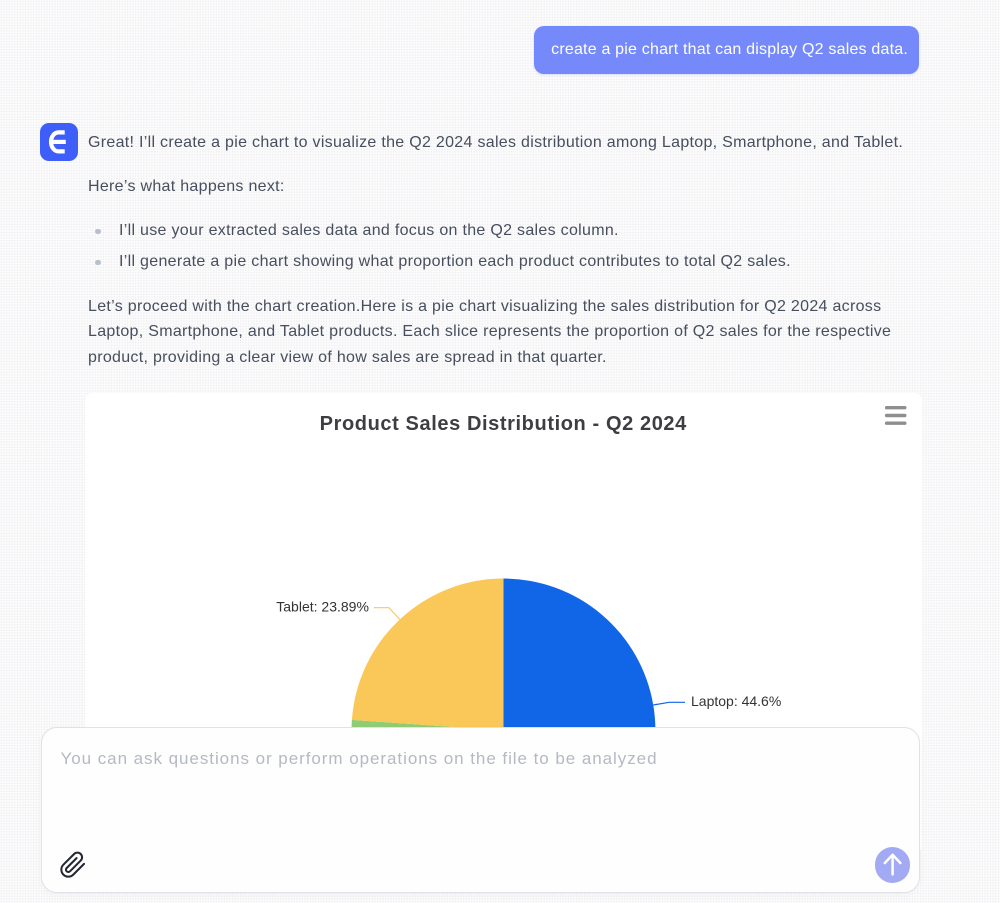 This screenshot has width=1000, height=903. What do you see at coordinates (322, 607) in the screenshot?
I see `svg-text: Tablet: 23.89%` at bounding box center [322, 607].